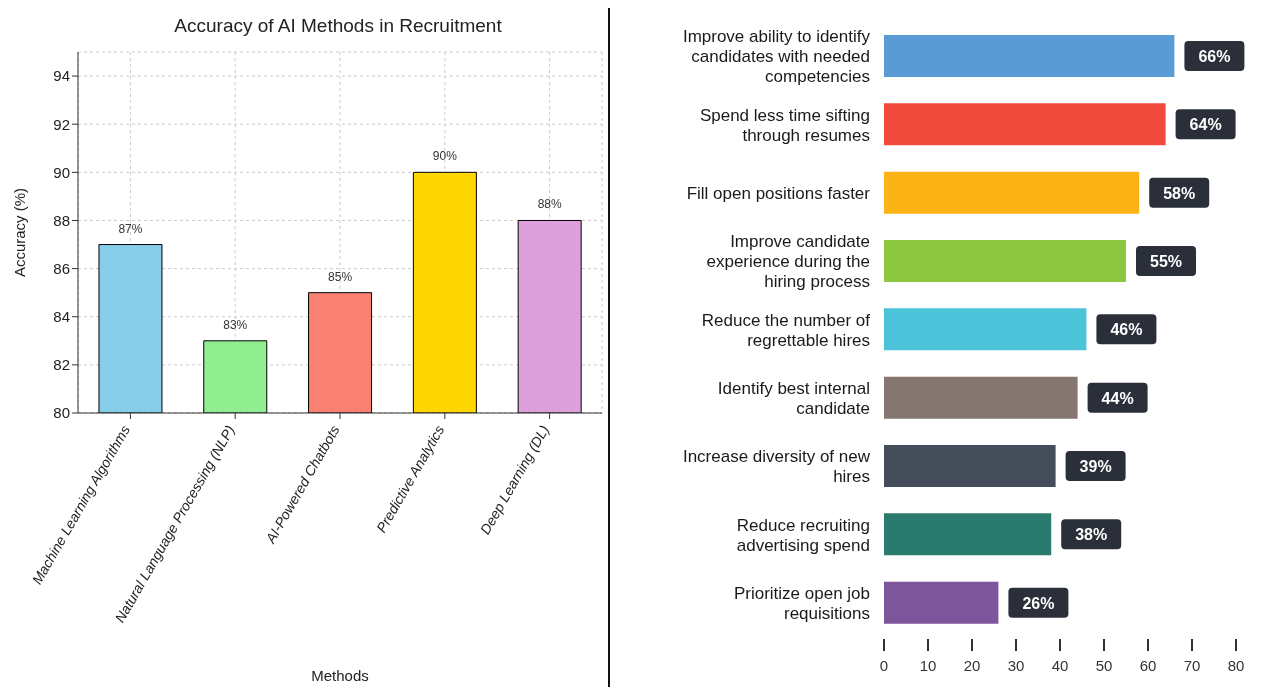  Describe the element at coordinates (235, 324) in the screenshot. I see `data-label: 83%` at that location.